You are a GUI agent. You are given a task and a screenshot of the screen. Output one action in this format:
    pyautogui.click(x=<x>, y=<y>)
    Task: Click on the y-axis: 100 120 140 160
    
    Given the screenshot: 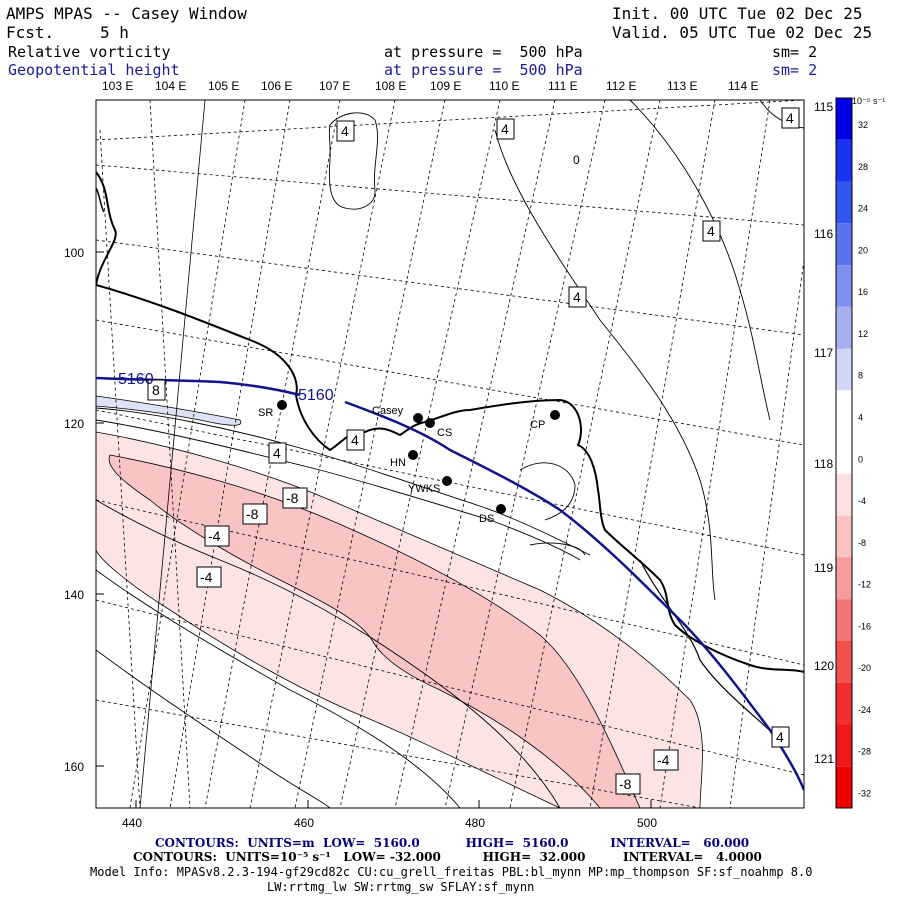 What is the action you would take?
    pyautogui.click(x=84, y=510)
    